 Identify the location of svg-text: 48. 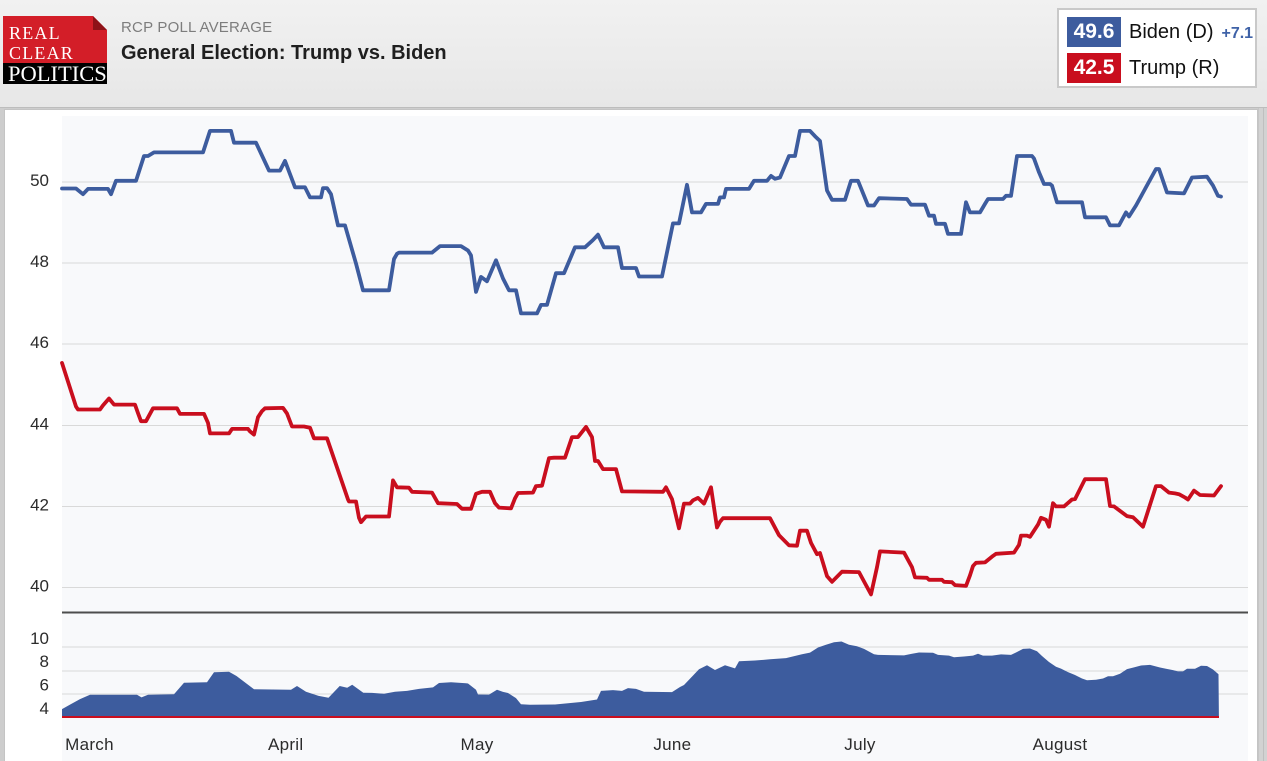
(39, 261).